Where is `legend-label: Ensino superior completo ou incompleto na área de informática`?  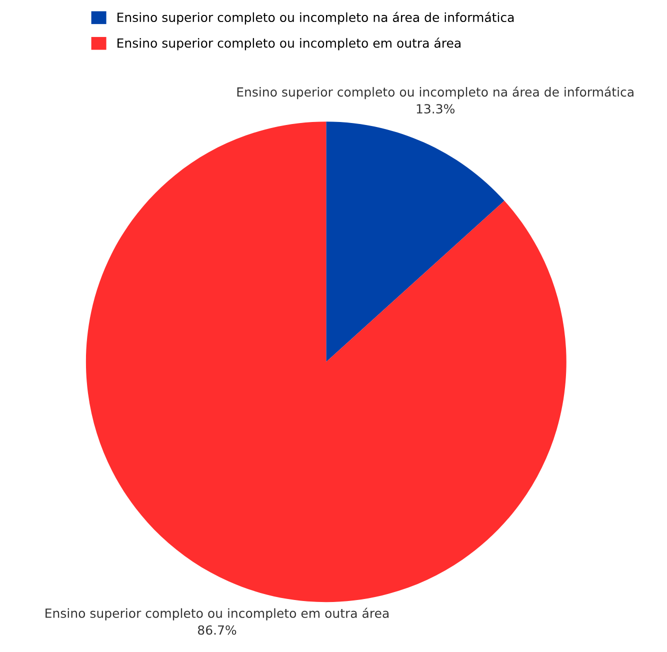
legend-label: Ensino superior completo ou incompleto na área de informática is located at coordinates (316, 18).